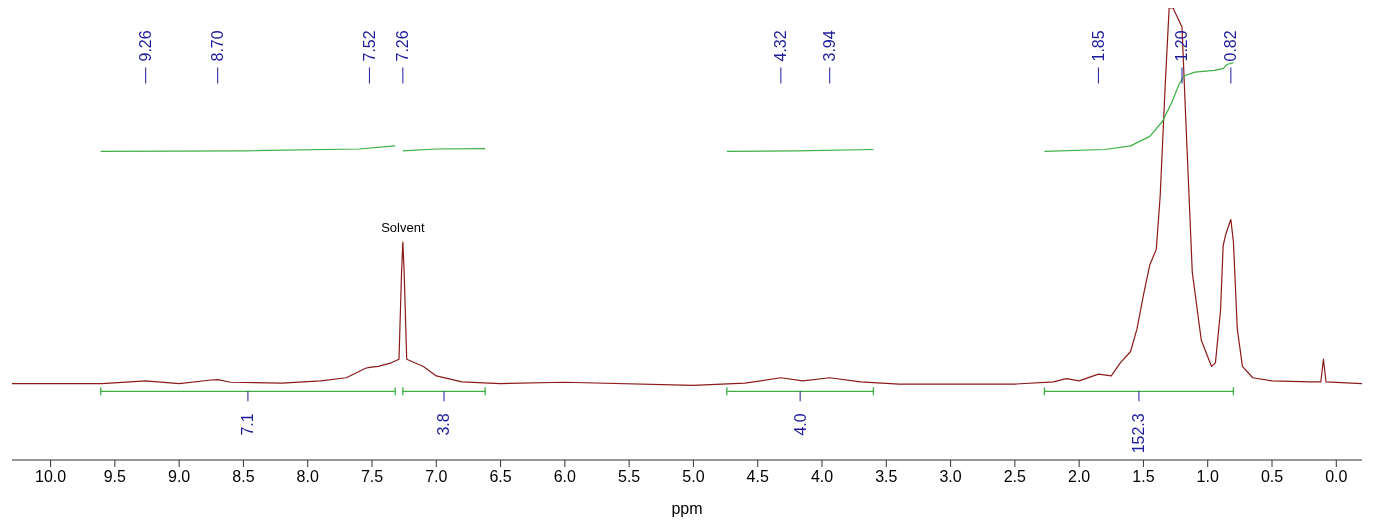 The height and width of the screenshot is (522, 1378). What do you see at coordinates (1272, 476) in the screenshot?
I see `x-tick-label: 0.5` at bounding box center [1272, 476].